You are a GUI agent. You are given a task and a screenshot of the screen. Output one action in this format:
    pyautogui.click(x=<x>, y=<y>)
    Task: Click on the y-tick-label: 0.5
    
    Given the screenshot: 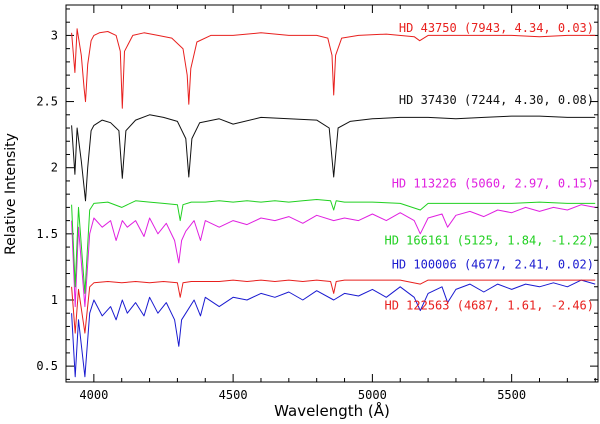 What is the action you would take?
    pyautogui.click(x=47, y=366)
    